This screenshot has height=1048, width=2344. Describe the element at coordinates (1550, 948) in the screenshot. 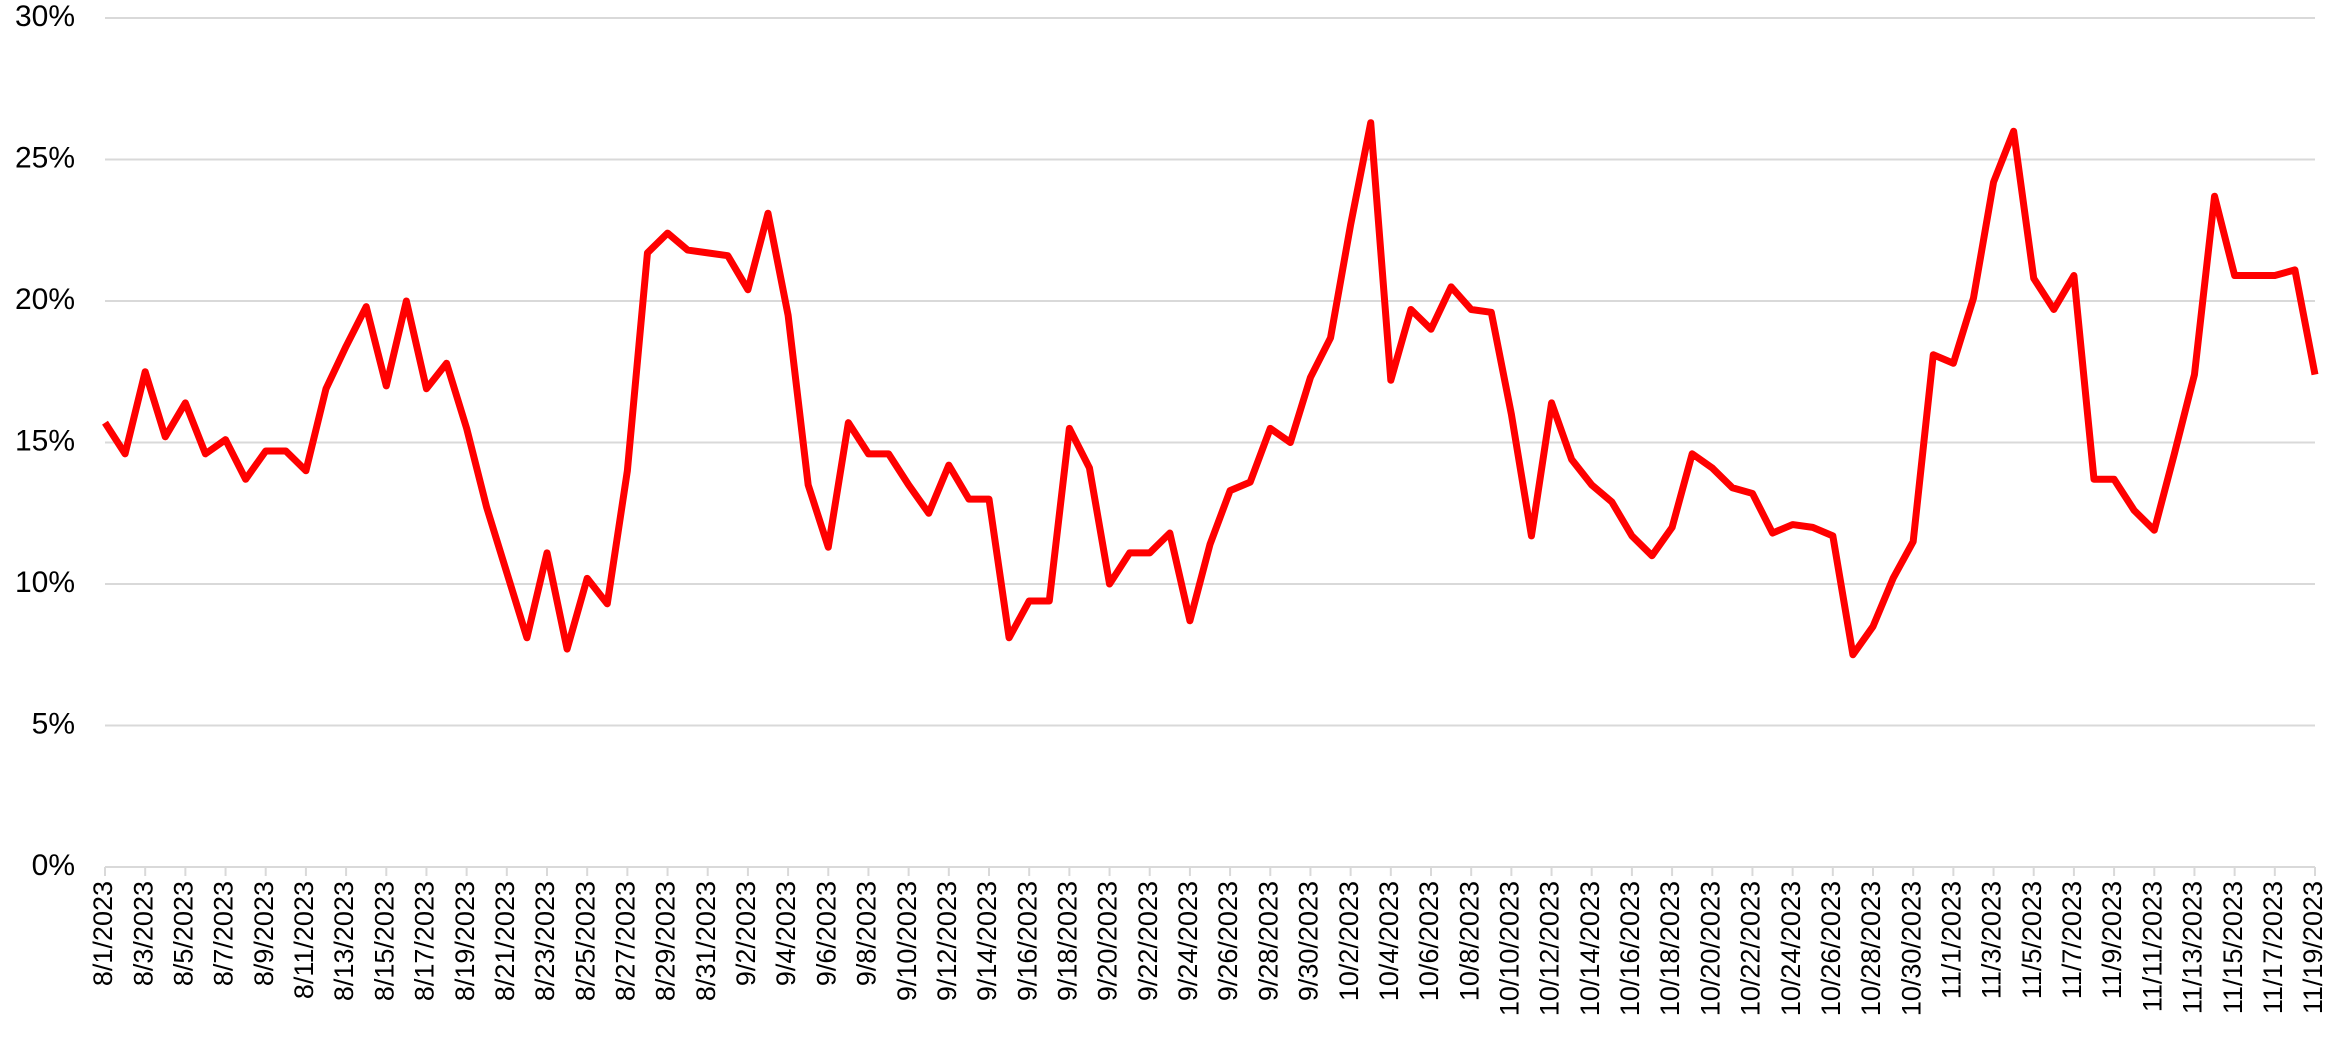

I see `x-tick-label: 10/12/2023` at that location.